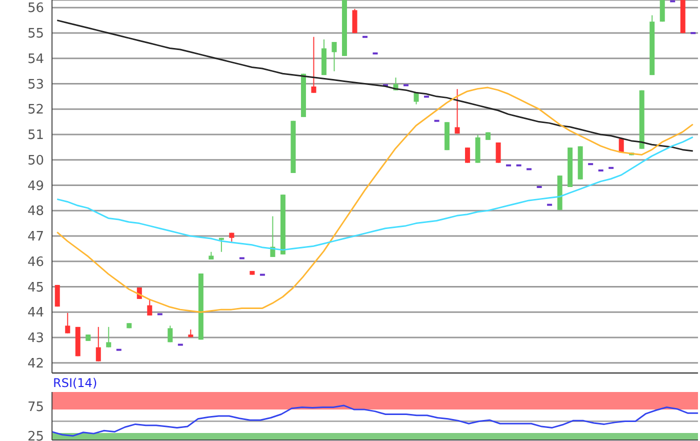  What do you see at coordinates (35, 288) in the screenshot?
I see `y-tick-label: 45` at bounding box center [35, 288].